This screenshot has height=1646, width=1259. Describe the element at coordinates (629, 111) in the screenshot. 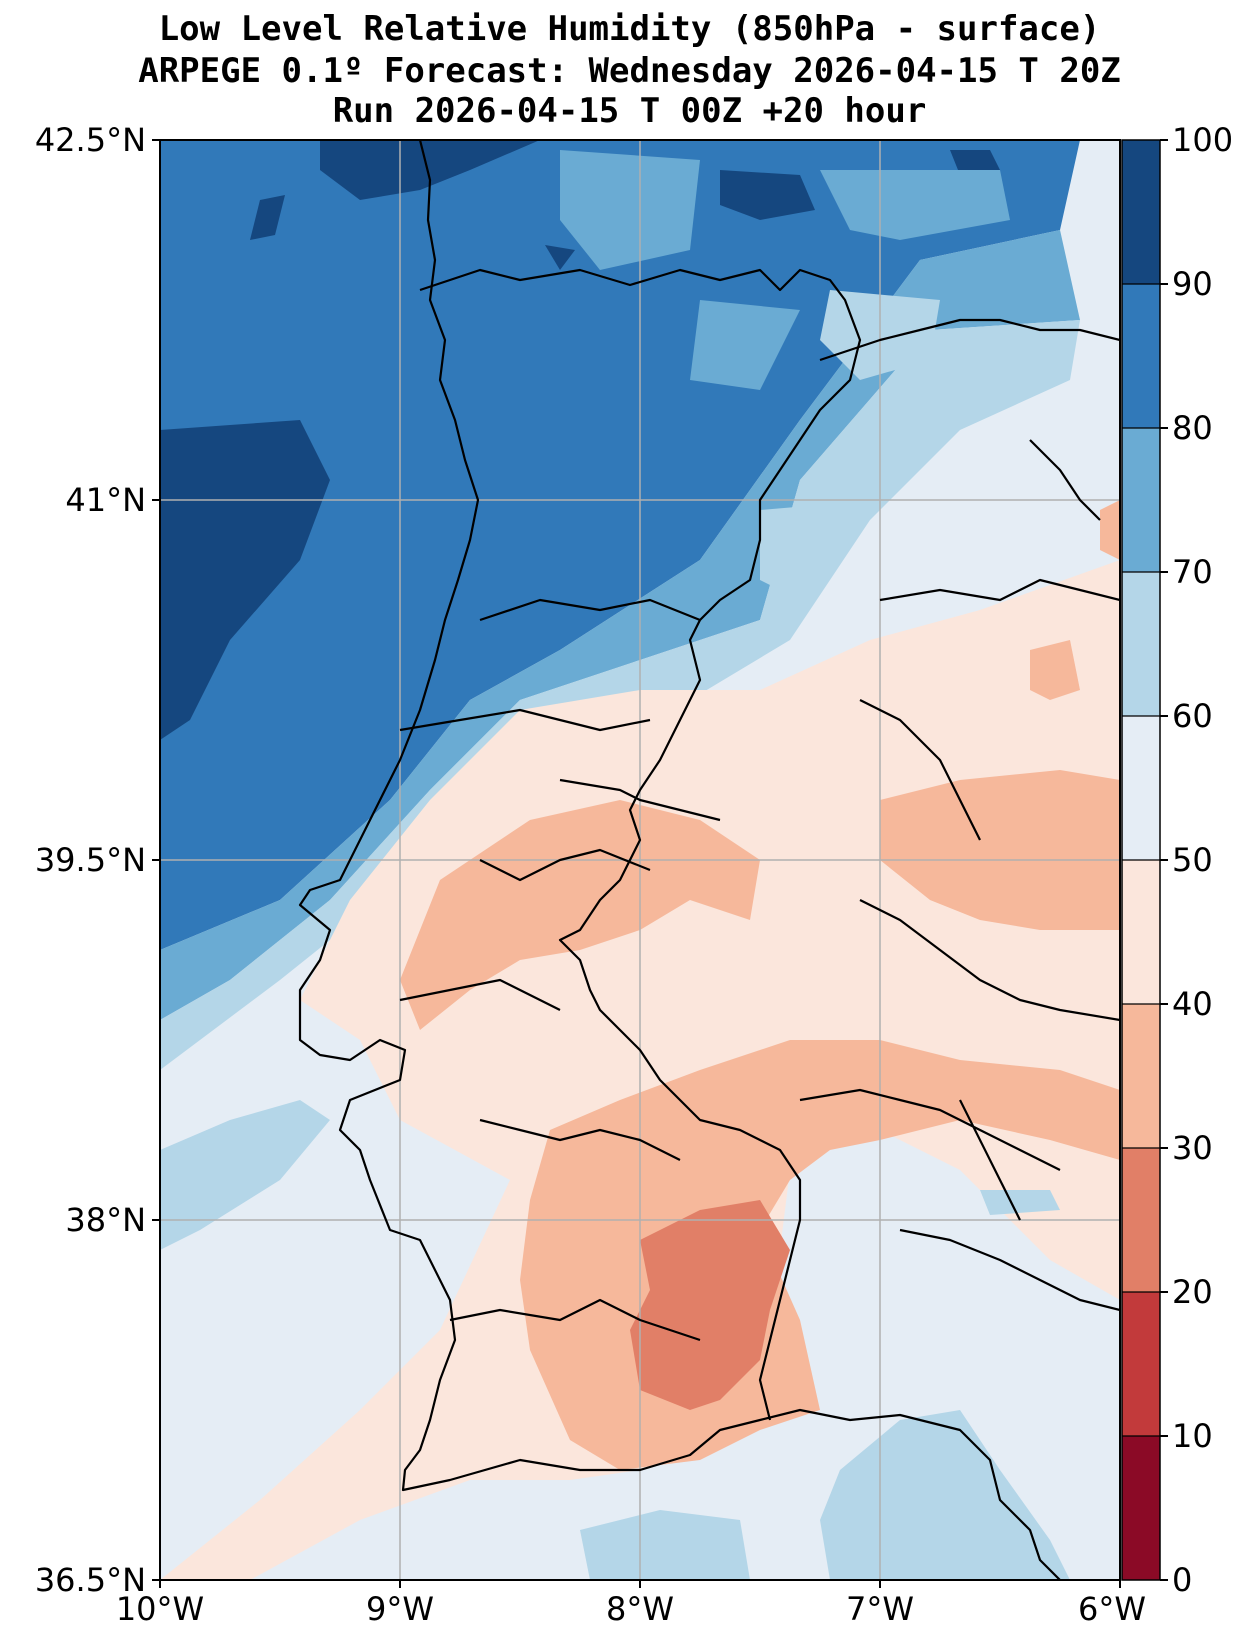

I see `title-line-3: Run 2026-04-15 T 00Z +20 hour` at that location.